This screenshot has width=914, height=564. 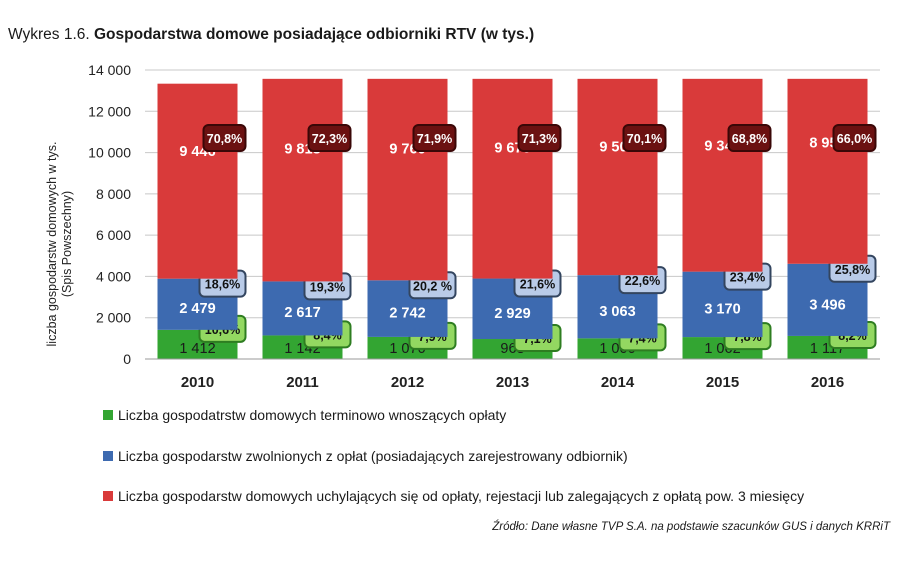 What do you see at coordinates (222, 285) in the screenshot?
I see `share-label: 18,6%` at bounding box center [222, 285].